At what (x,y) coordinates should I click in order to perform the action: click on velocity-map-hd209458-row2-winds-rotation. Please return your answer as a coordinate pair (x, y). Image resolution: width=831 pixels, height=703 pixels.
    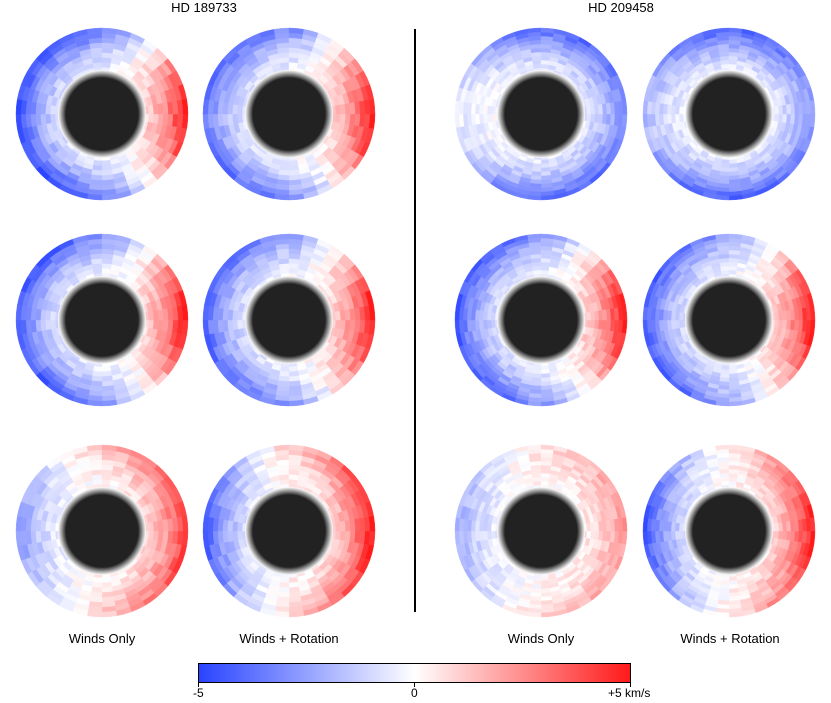
    Looking at the image, I should click on (729, 320).